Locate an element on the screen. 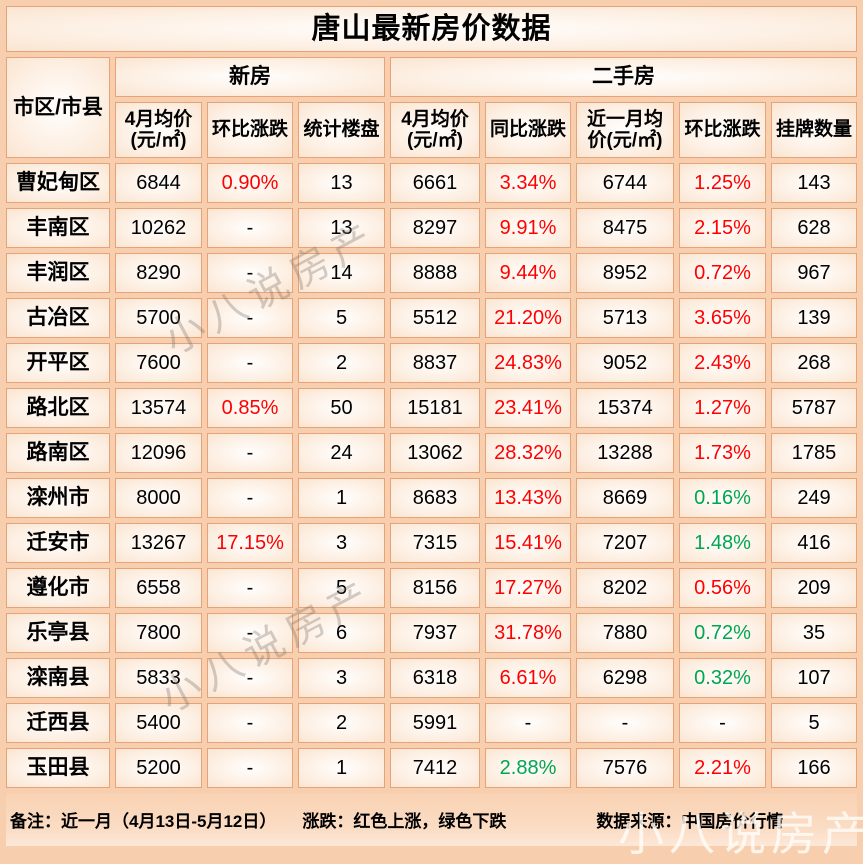  data-cell: 12096 is located at coordinates (158, 453).